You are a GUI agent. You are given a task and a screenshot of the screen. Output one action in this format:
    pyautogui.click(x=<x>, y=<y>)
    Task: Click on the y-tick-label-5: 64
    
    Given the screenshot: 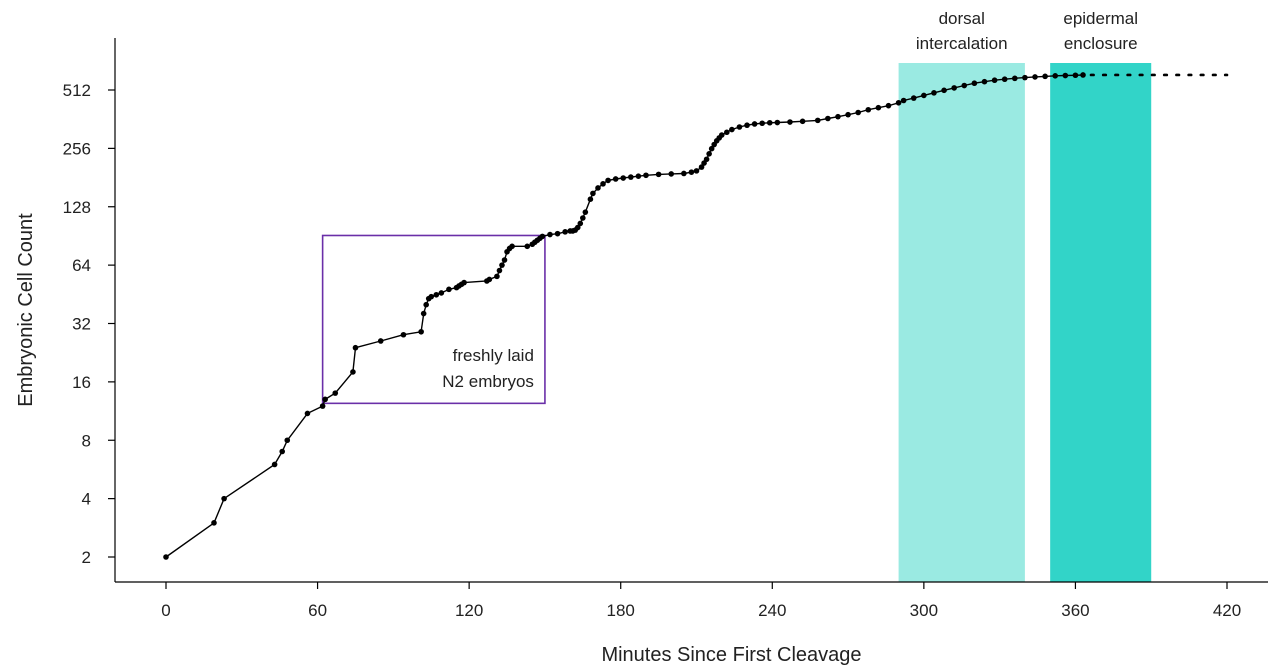 What is the action you would take?
    pyautogui.click(x=81, y=265)
    